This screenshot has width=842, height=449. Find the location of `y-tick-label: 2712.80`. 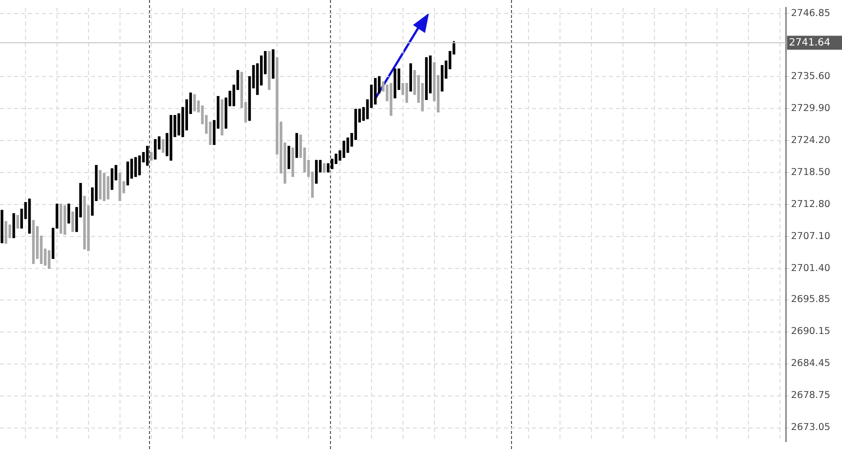

y-tick-label: 2712.80 is located at coordinates (810, 204).